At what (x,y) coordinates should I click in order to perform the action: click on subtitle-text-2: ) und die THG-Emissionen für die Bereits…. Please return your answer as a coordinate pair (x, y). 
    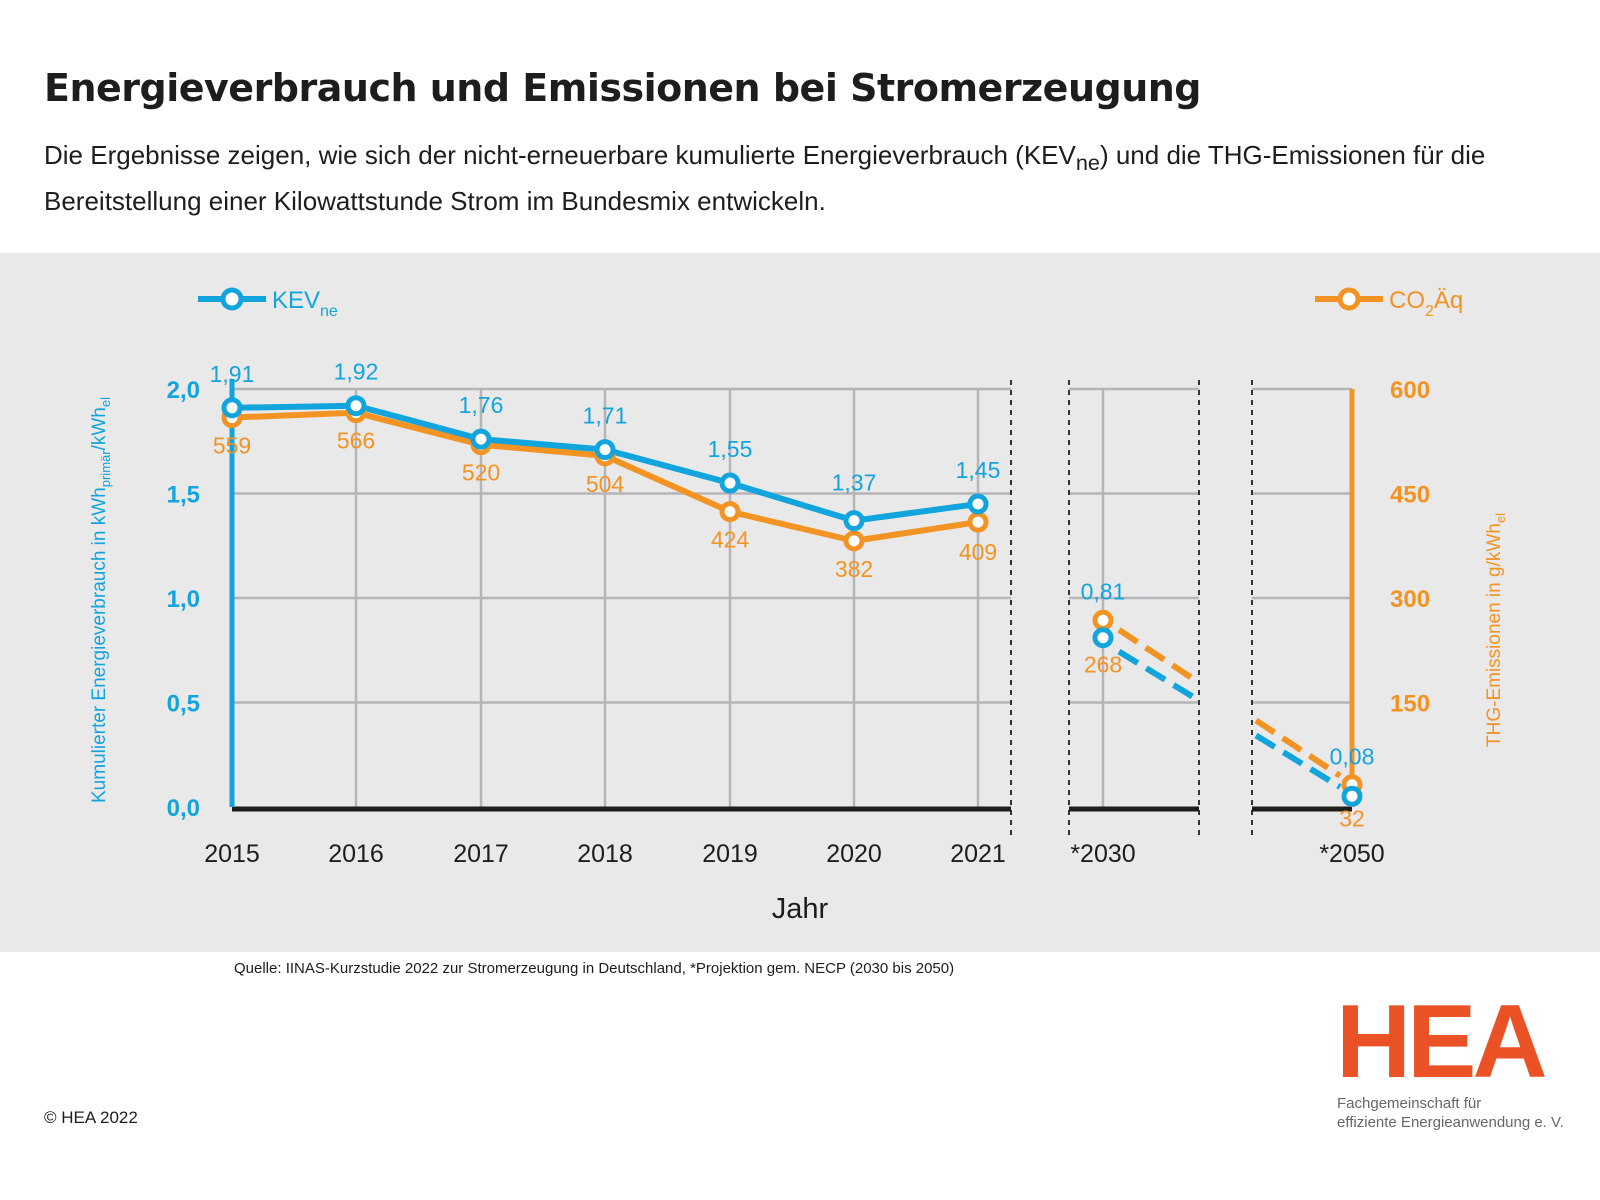
    Looking at the image, I should click on (765, 178).